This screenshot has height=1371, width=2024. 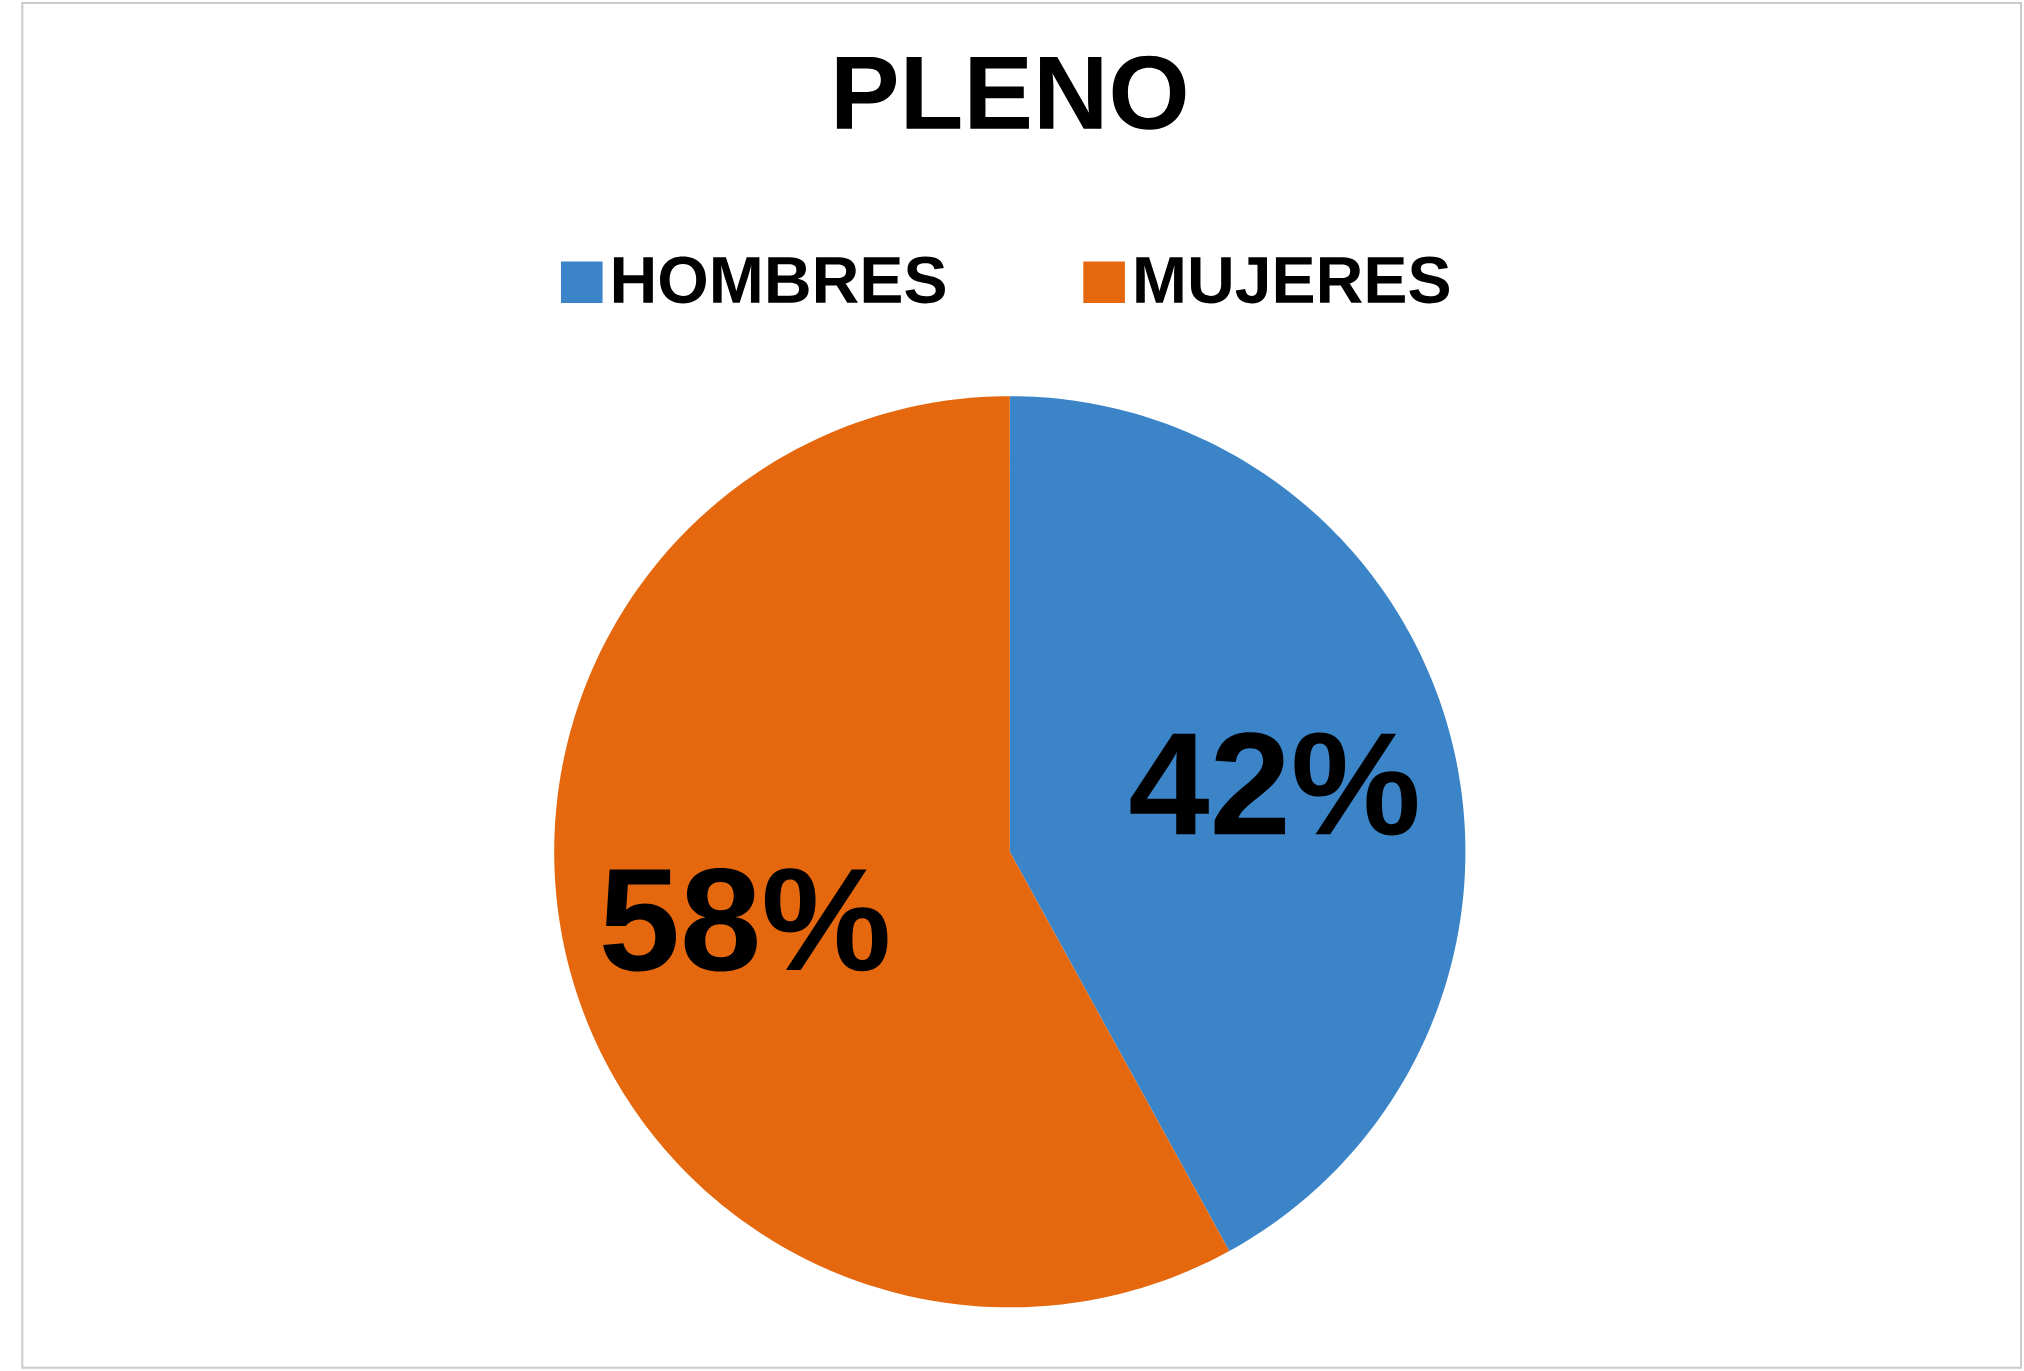 I want to click on legend-label: MUJERES, so click(x=1292, y=280).